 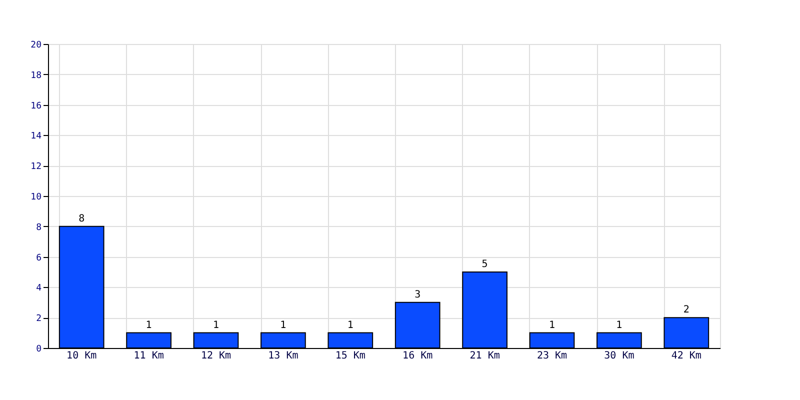 I want to click on data-label: 8, so click(x=81, y=218).